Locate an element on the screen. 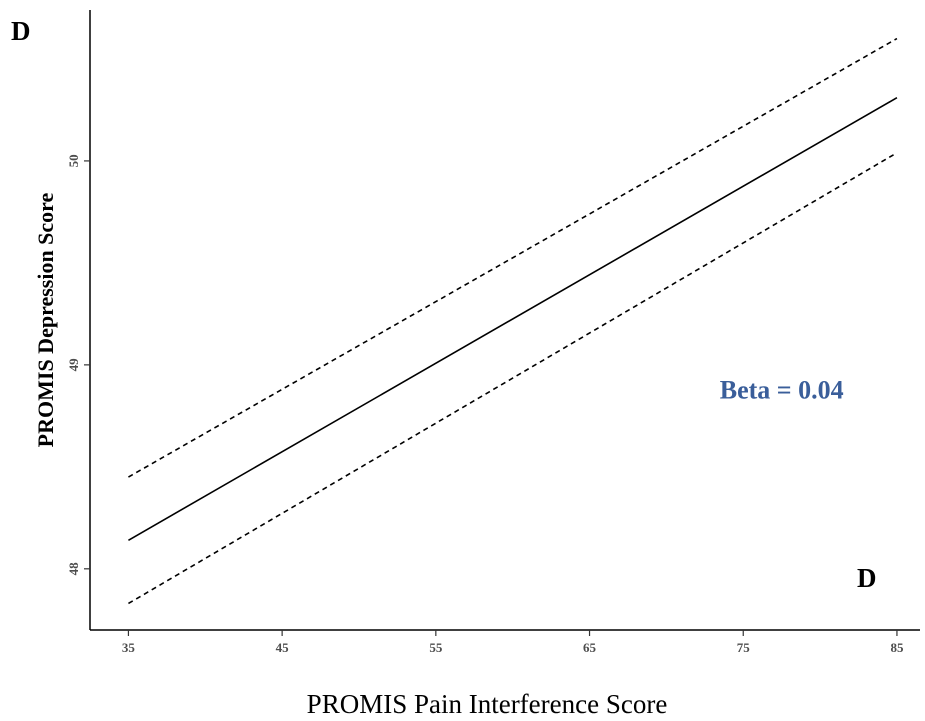 The height and width of the screenshot is (721, 925). y-tick-label: 50 is located at coordinates (73, 160).